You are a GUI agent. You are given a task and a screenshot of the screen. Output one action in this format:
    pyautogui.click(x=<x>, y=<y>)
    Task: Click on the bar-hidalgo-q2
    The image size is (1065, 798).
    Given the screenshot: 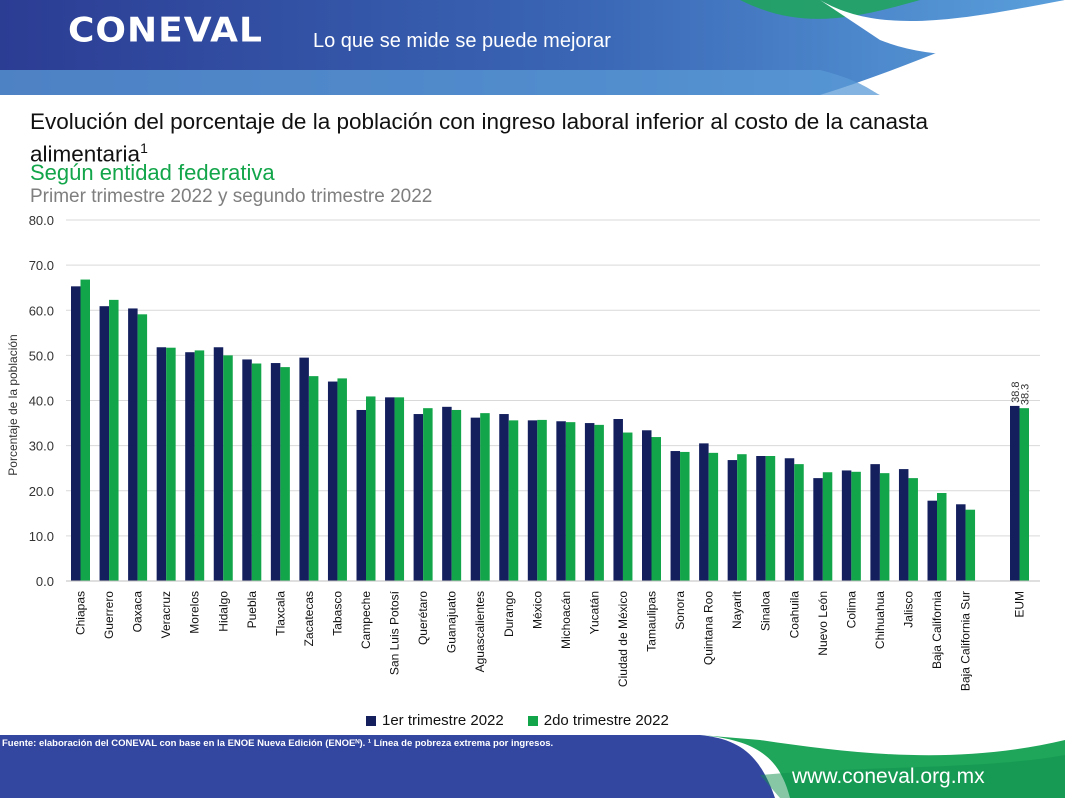 What is the action you would take?
    pyautogui.click(x=228, y=468)
    